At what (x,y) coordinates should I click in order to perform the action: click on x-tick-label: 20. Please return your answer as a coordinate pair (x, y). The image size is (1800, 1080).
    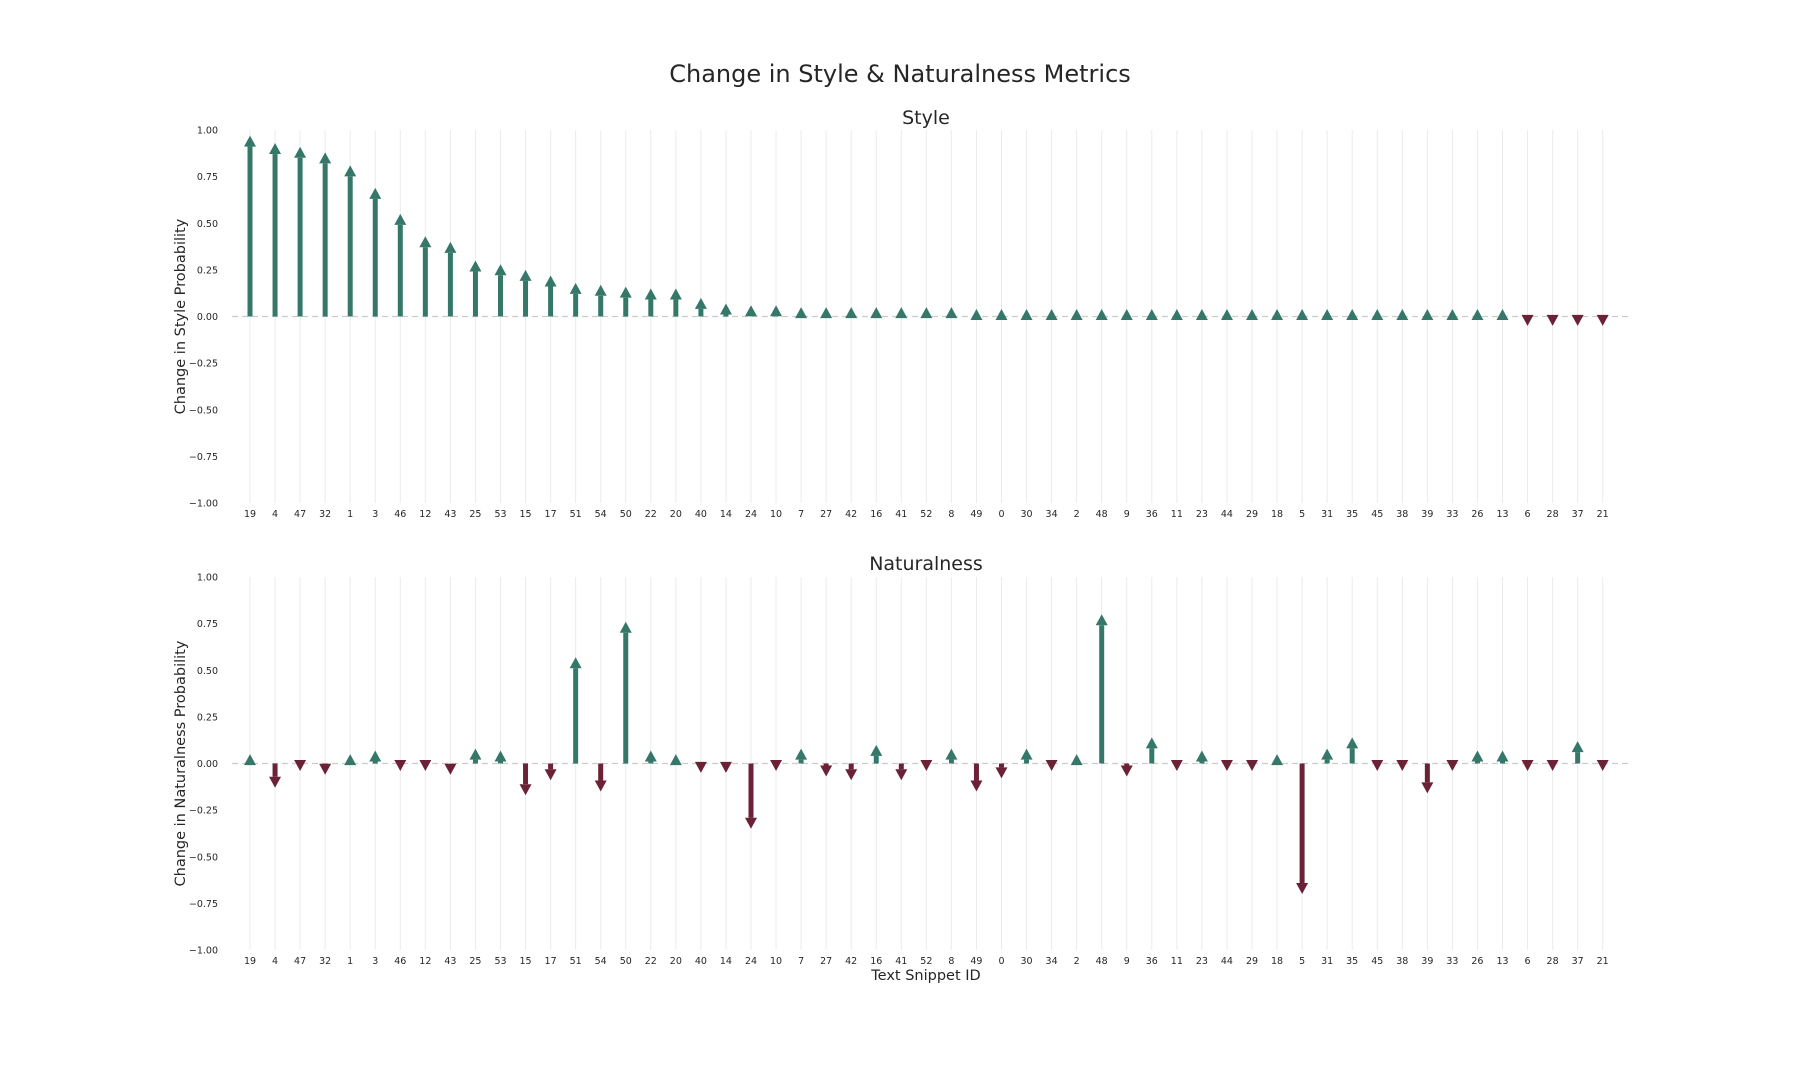
    Looking at the image, I should click on (676, 514).